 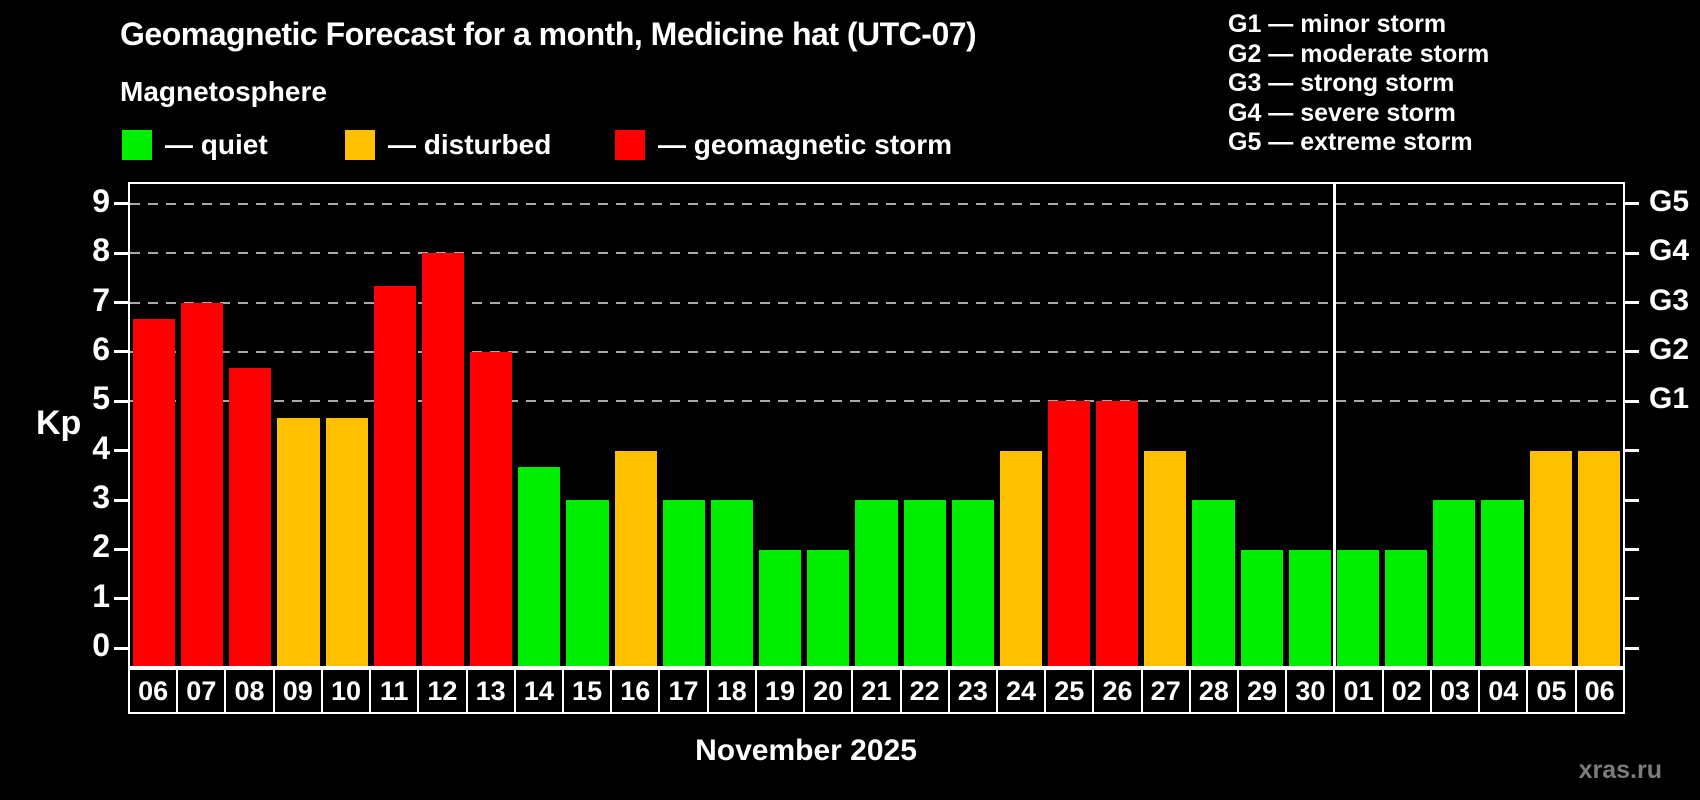 What do you see at coordinates (216, 144) in the screenshot?
I see `legend-label-quiet: — quiet` at bounding box center [216, 144].